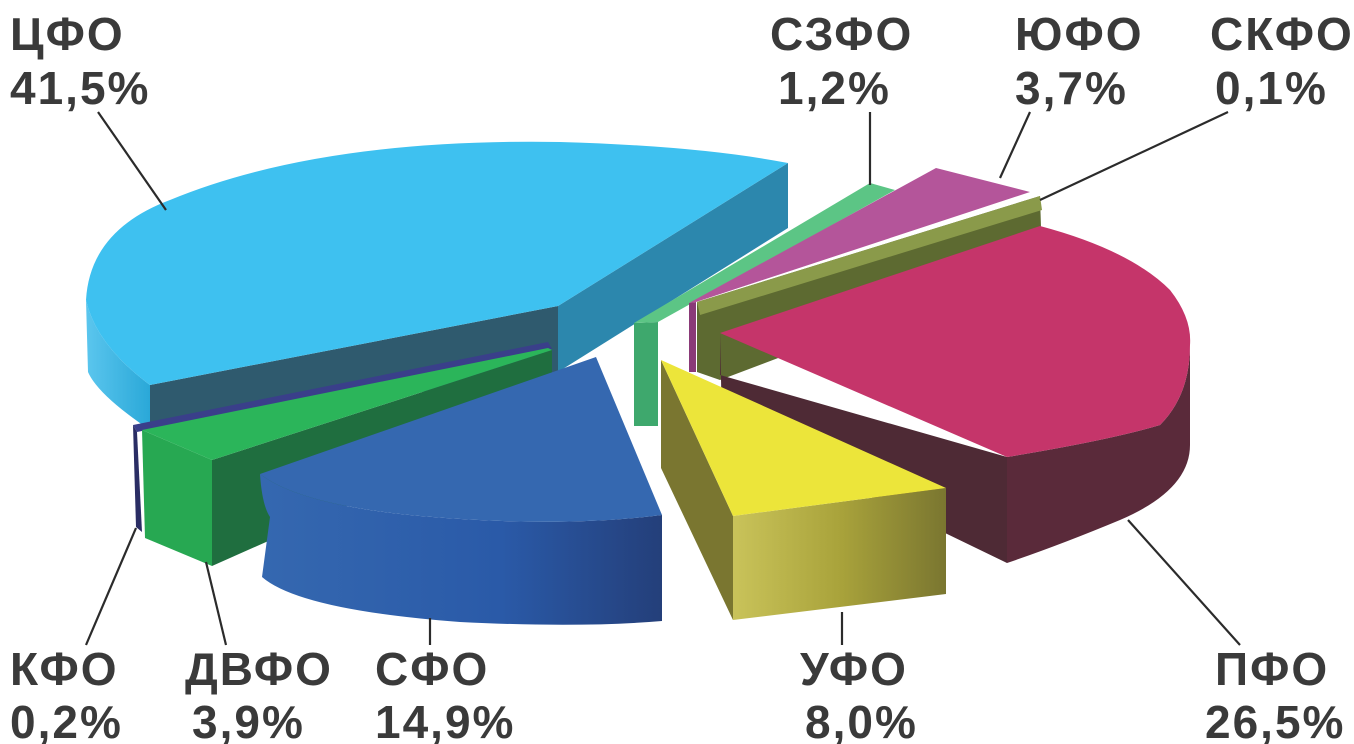 The image size is (1354, 744). I want to click on slice-sfo, so click(461, 491).